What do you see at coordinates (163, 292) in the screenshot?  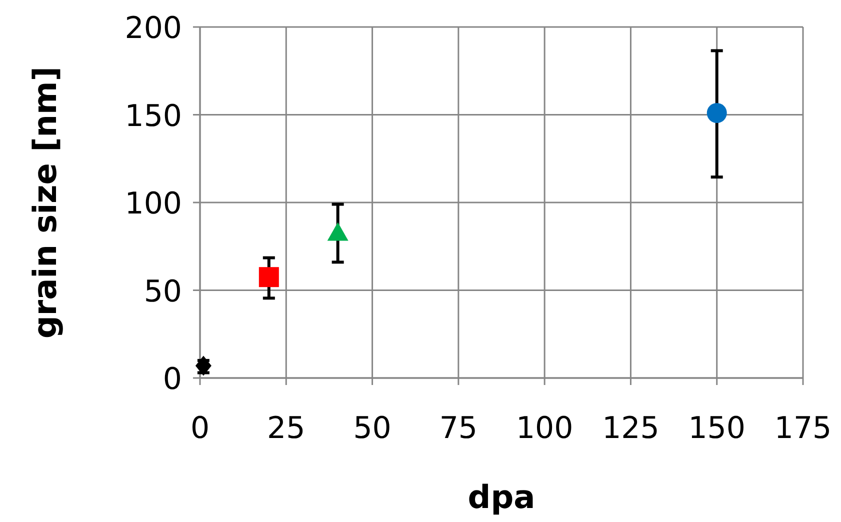 I see `y-tick-label: 50` at bounding box center [163, 292].